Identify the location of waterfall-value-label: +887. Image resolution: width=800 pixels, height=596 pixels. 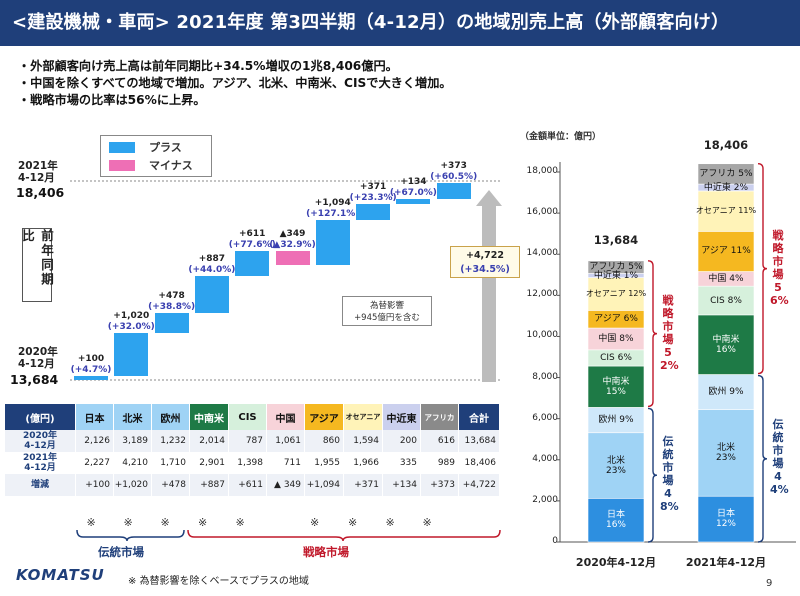
(212, 259).